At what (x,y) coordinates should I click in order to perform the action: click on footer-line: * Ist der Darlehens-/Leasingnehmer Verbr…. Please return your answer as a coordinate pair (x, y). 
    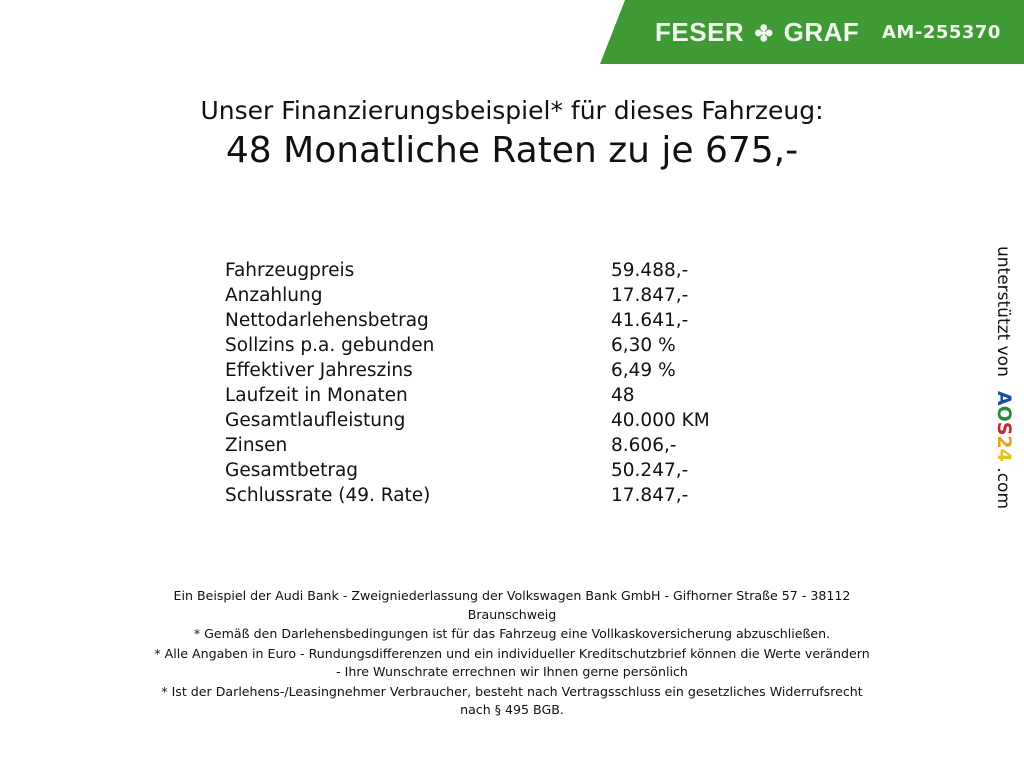
    Looking at the image, I should click on (512, 691).